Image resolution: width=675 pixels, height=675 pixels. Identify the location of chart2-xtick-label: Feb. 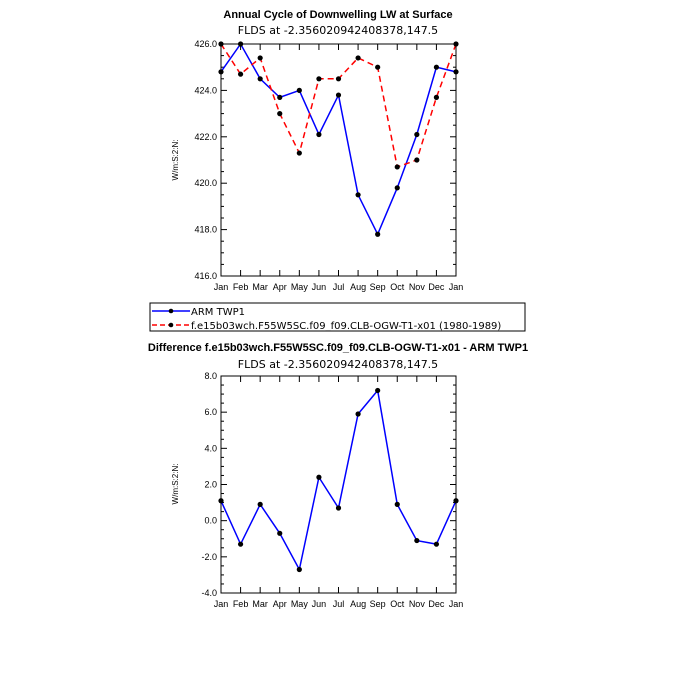
(241, 604).